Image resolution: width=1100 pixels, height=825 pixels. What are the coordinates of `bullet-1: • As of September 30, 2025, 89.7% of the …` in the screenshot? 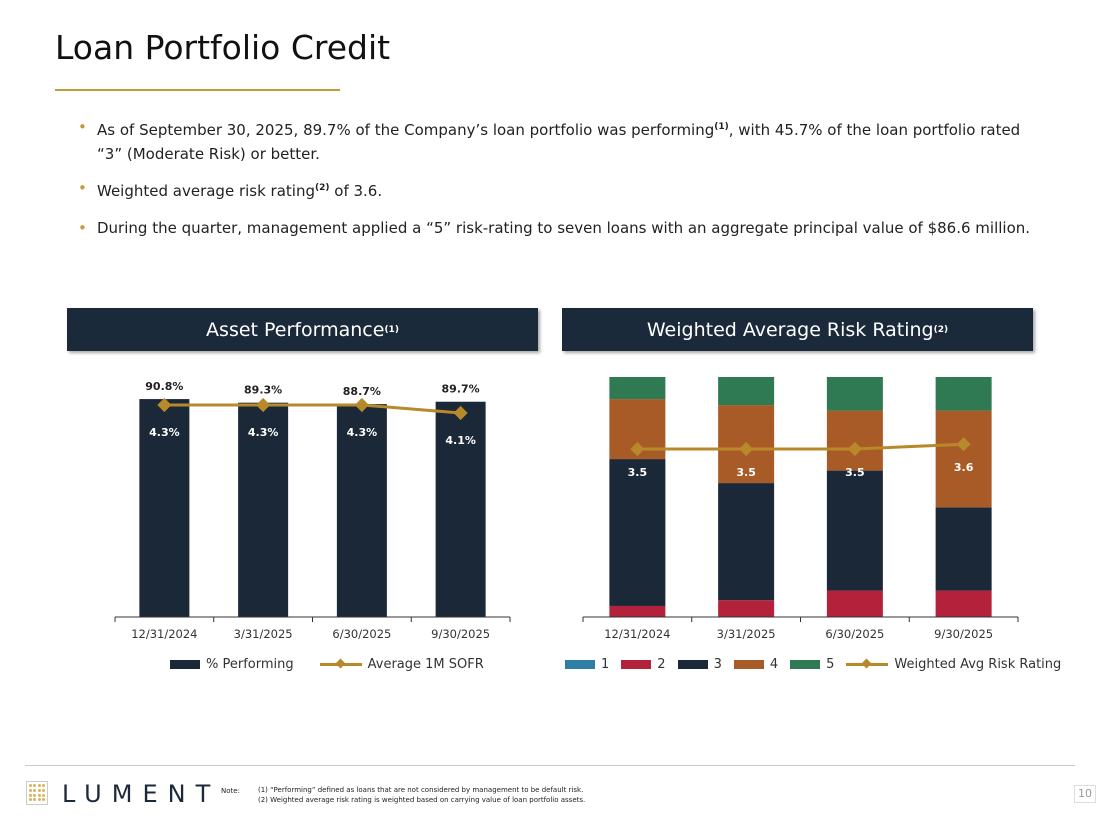 It's located at (558, 140).